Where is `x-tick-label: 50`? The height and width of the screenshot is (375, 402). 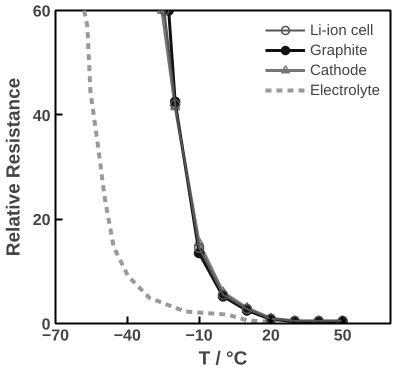
x-tick-label: 50 is located at coordinates (343, 336).